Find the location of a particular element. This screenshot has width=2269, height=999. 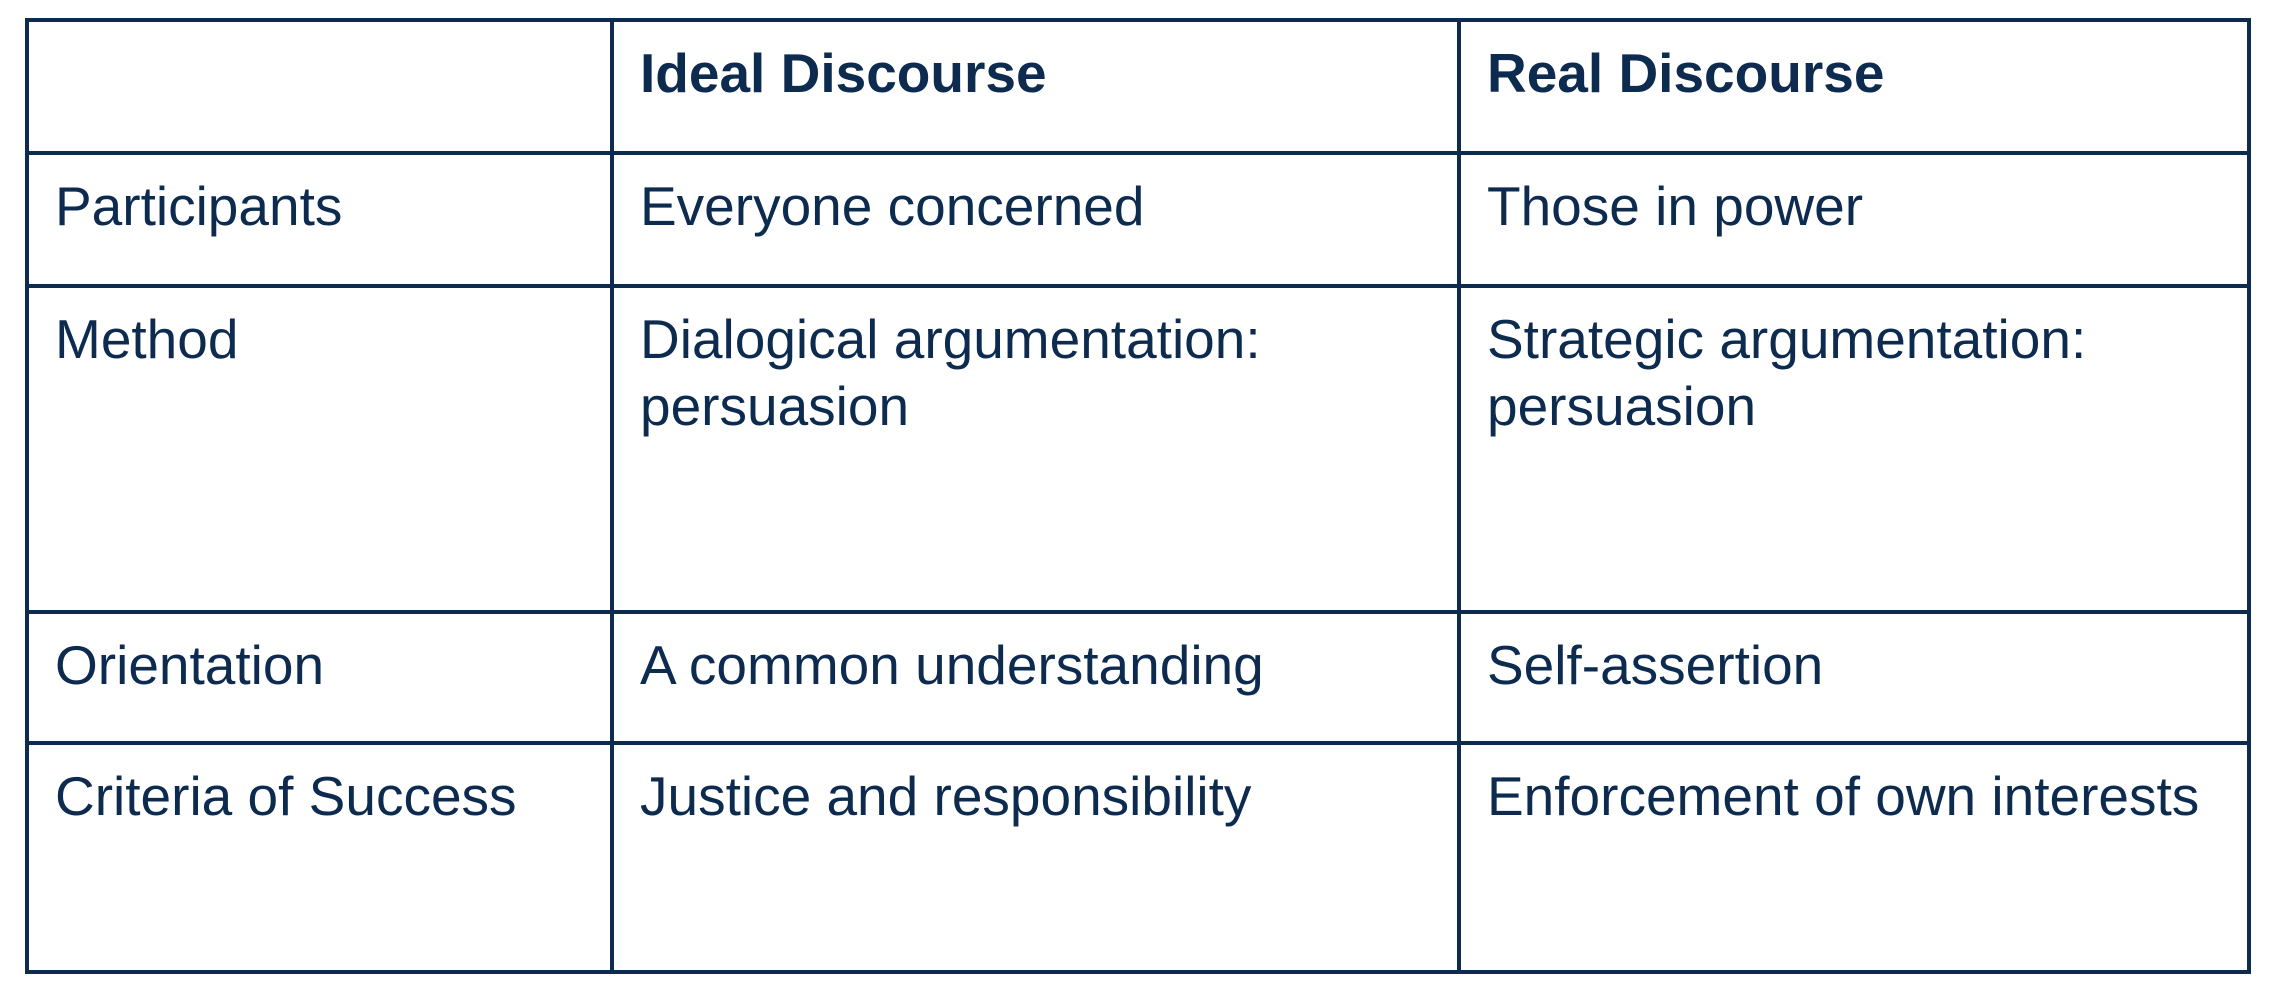

row-label-criteria-of-success: Criteria of Success is located at coordinates (319, 857).